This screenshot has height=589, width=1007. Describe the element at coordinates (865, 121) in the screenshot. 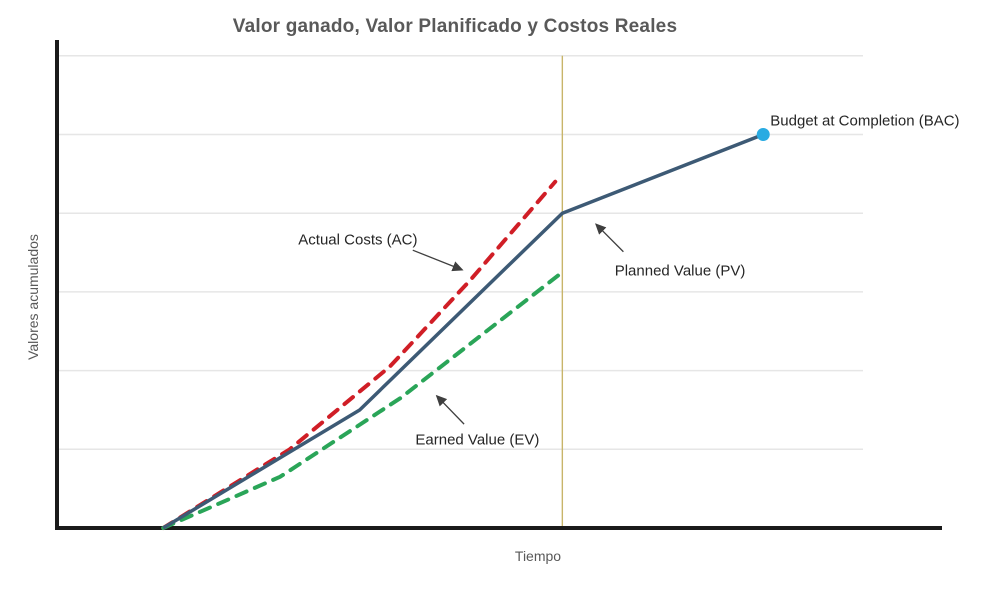

I see `annotation-budget-at-completion: Budget at Completion (BAC)` at that location.